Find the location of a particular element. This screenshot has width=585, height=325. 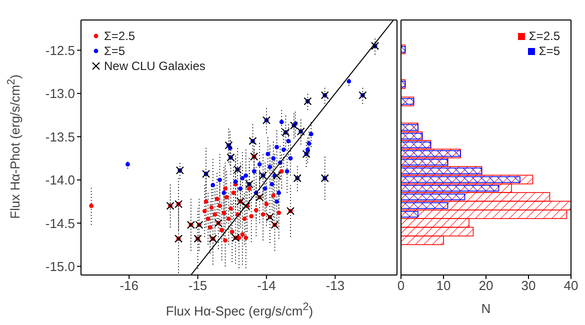

x-tick-label: -14 is located at coordinates (266, 286).